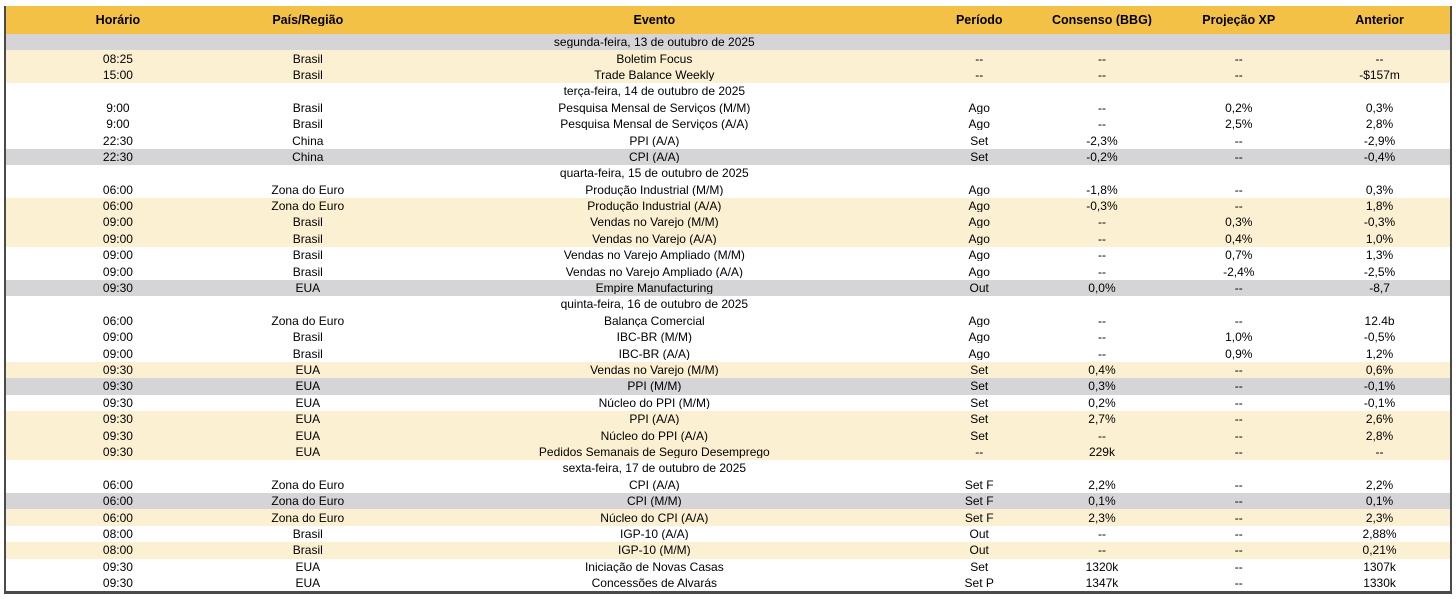 The width and height of the screenshot is (1456, 599). I want to click on event-row: 09:30 EUA Núcleo do PPI (A/A) Set -- -- 2,8%, so click(728, 435).